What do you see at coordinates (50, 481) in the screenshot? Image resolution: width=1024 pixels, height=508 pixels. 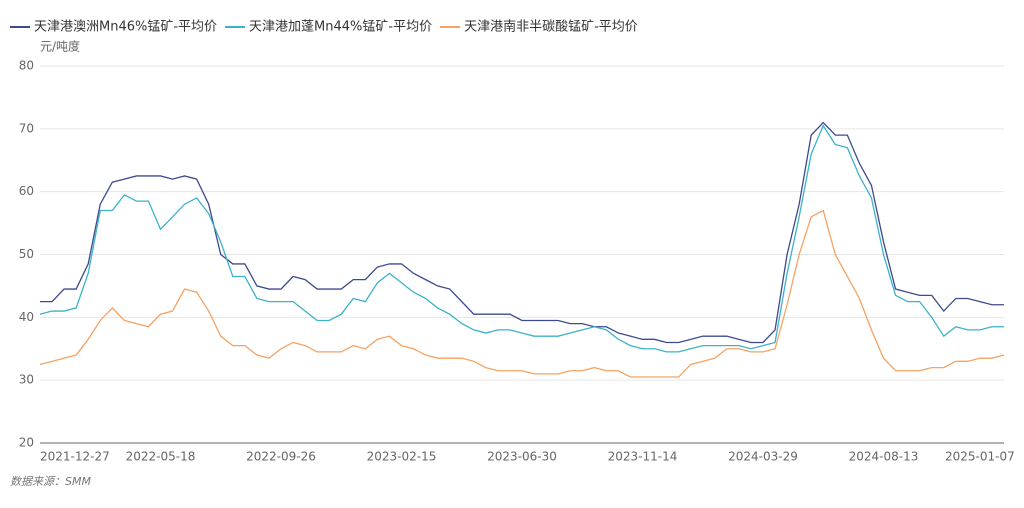 I see `source-note: 数据来源：SMM` at bounding box center [50, 481].